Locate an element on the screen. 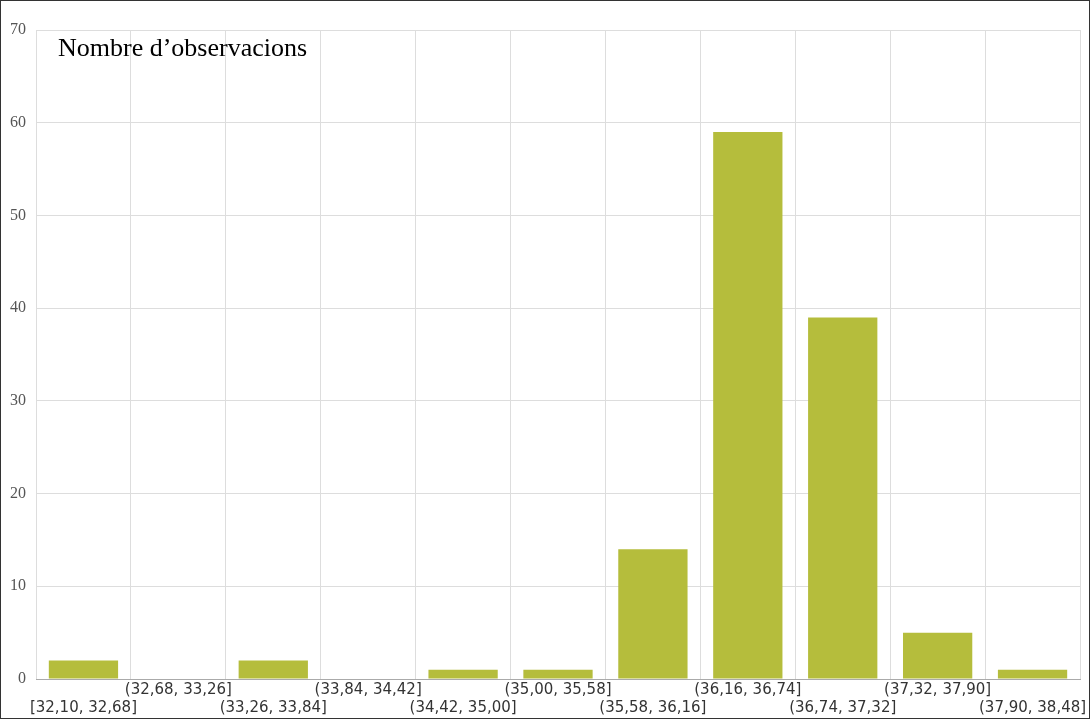 This screenshot has height=719, width=1090. y-tick-label: 30 is located at coordinates (18, 400).